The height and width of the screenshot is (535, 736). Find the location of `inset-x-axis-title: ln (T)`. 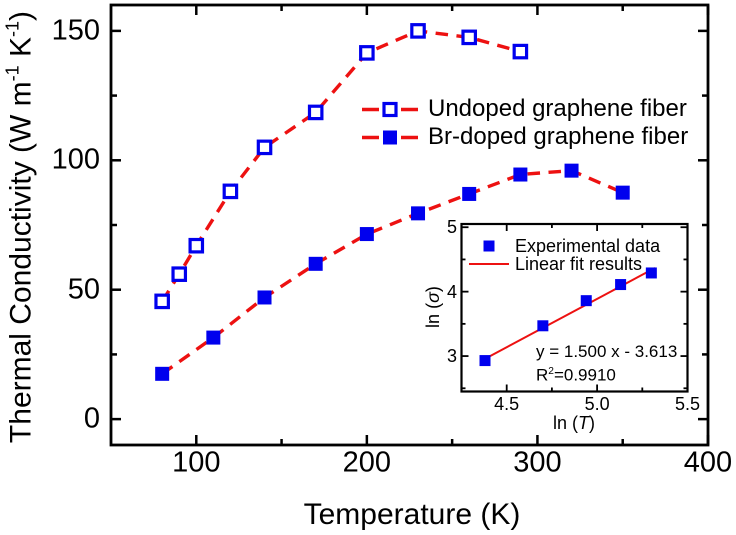

inset-x-axis-title: ln (T) is located at coordinates (574, 423).